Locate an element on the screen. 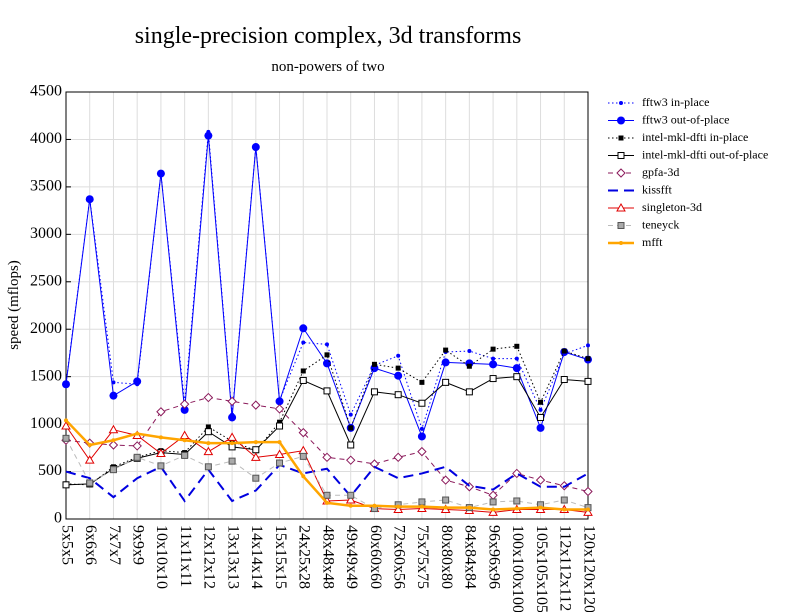  x-tick-label: 9x9x9 is located at coordinates (138, 545).